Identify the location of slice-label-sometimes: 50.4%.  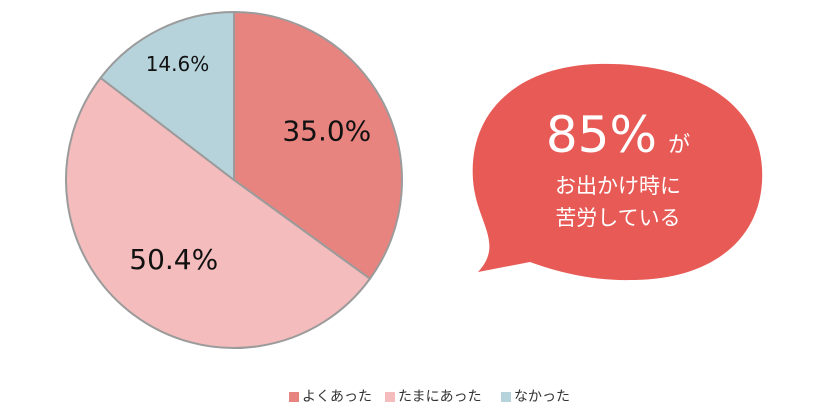
(173, 259).